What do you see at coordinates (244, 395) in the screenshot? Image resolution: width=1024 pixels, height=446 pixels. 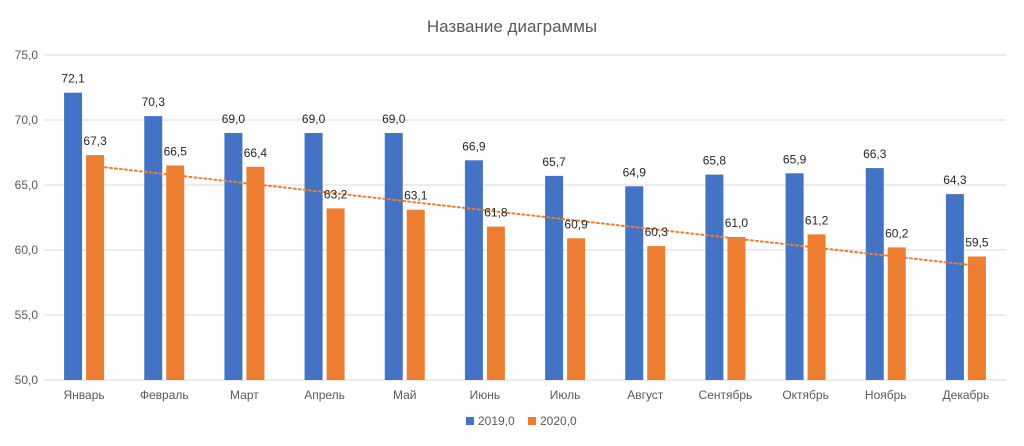 I see `x-tick-label: Март` at bounding box center [244, 395].